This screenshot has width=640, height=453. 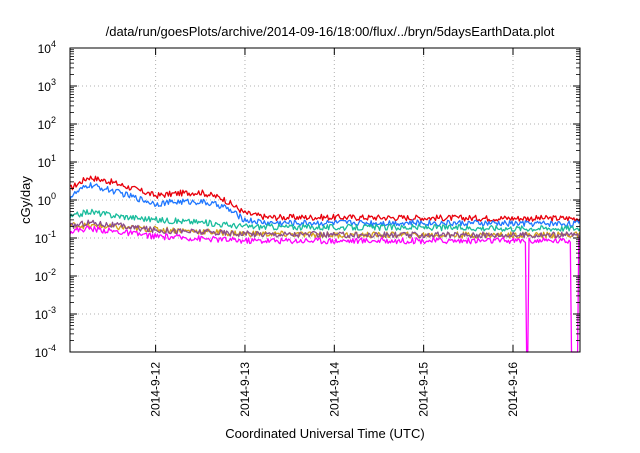 I want to click on y-tick-label: 10¹, so click(x=47, y=161).